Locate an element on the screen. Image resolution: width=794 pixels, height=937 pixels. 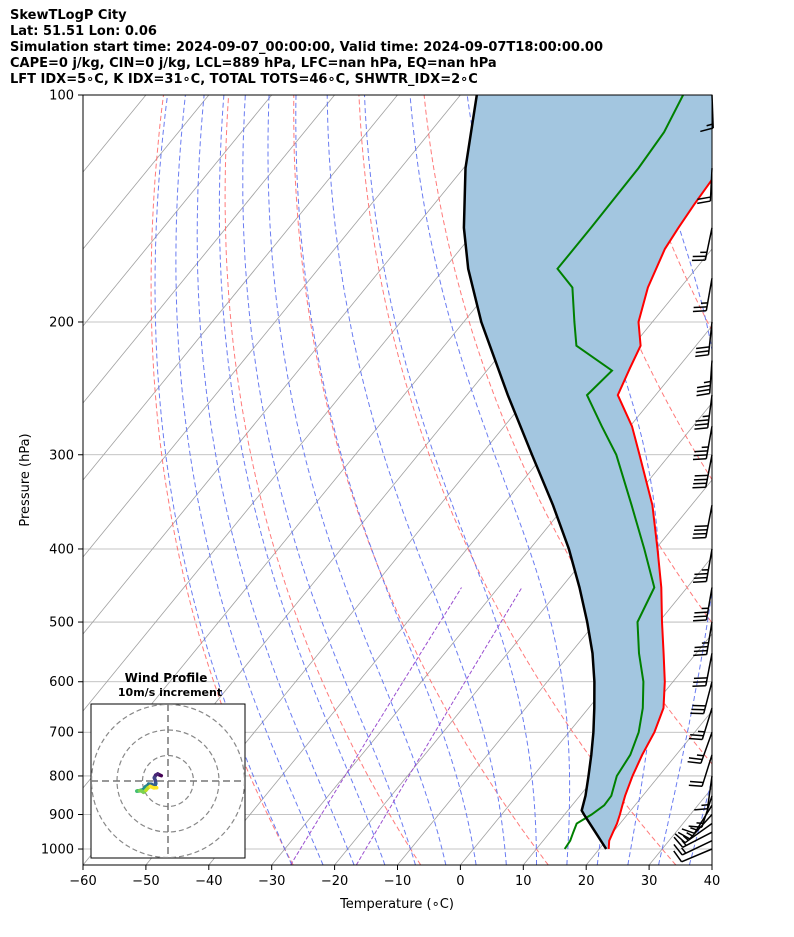
location-line: Lat: 51.51 Lon: 0.06 is located at coordinates (83, 31).